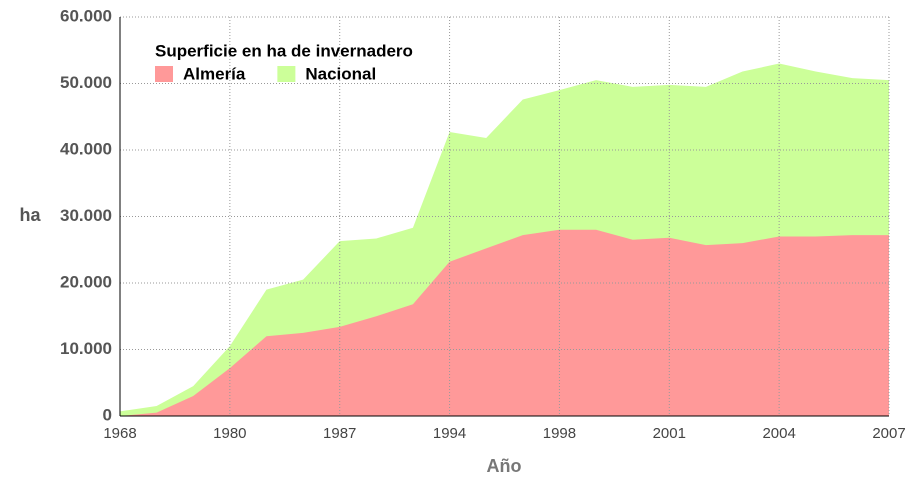 The width and height of the screenshot is (911, 483). I want to click on legend-label: Nacional, so click(340, 73).